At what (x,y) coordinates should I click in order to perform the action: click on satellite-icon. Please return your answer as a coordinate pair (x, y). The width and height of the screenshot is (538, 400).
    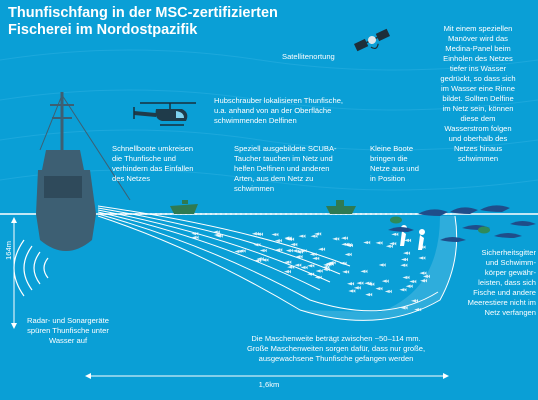
    Looking at the image, I should click on (372, 40).